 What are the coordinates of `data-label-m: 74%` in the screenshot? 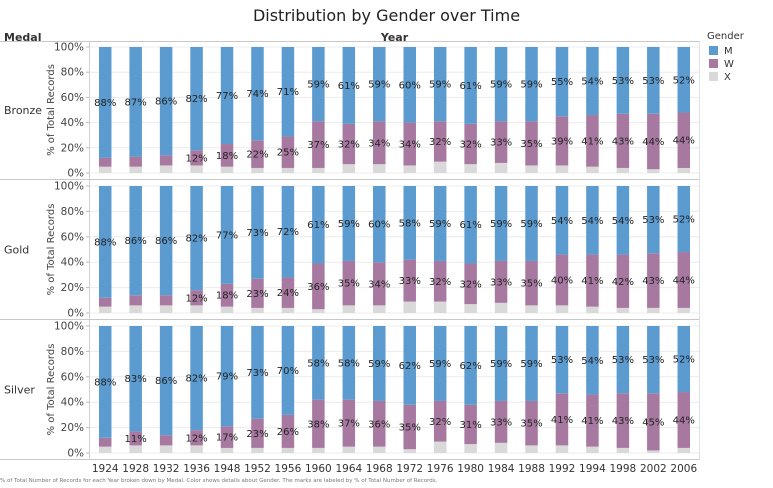 It's located at (257, 94).